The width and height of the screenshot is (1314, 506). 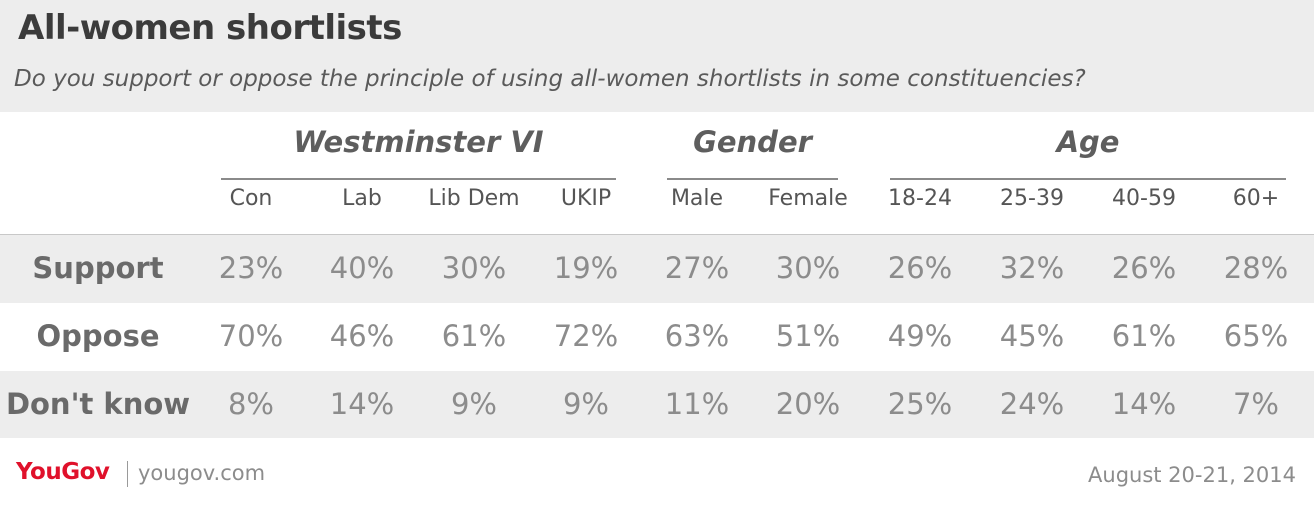 What do you see at coordinates (474, 198) in the screenshot?
I see `column-header: Lib Dem` at bounding box center [474, 198].